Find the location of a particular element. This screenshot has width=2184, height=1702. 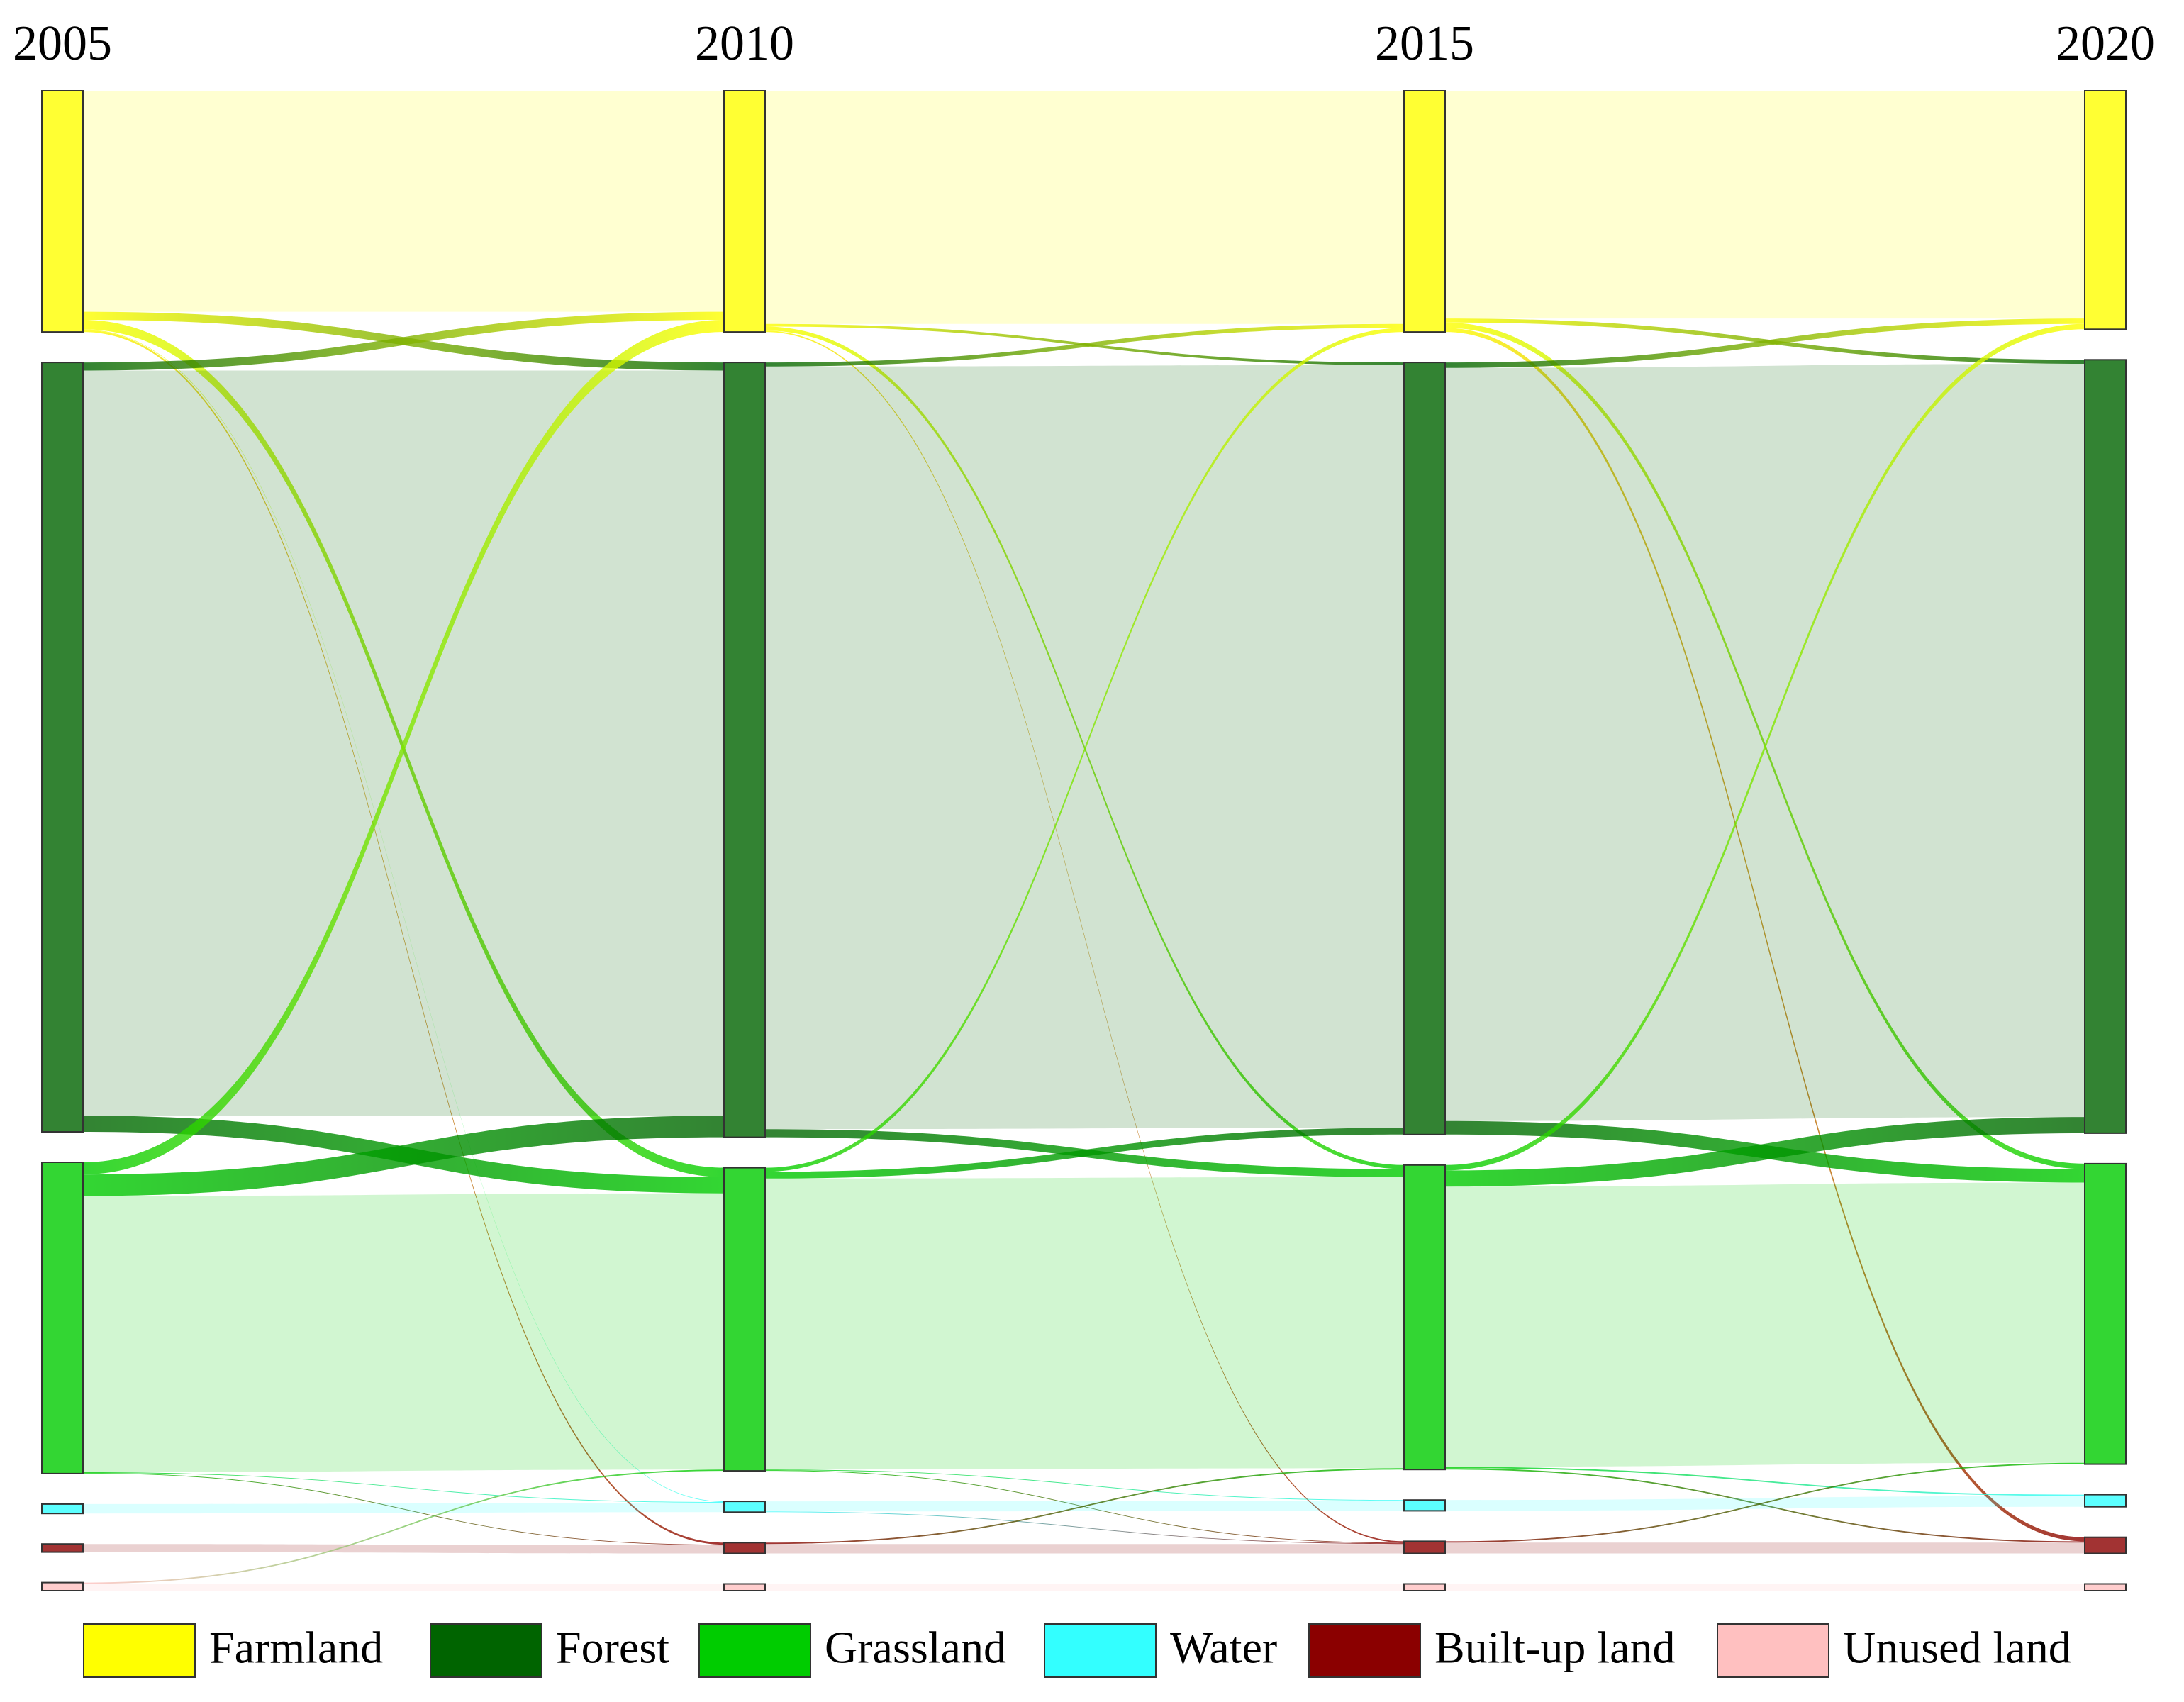

legend-label: Grassland is located at coordinates (916, 1648).